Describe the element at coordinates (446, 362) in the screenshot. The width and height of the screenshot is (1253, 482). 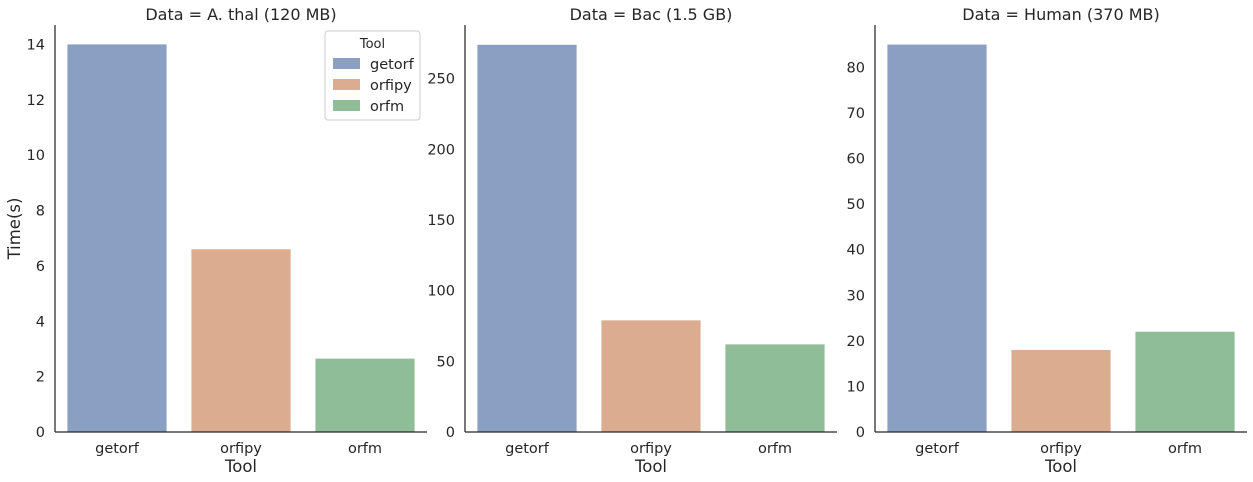
I see `y-tick-label-panel-2: 50` at that location.